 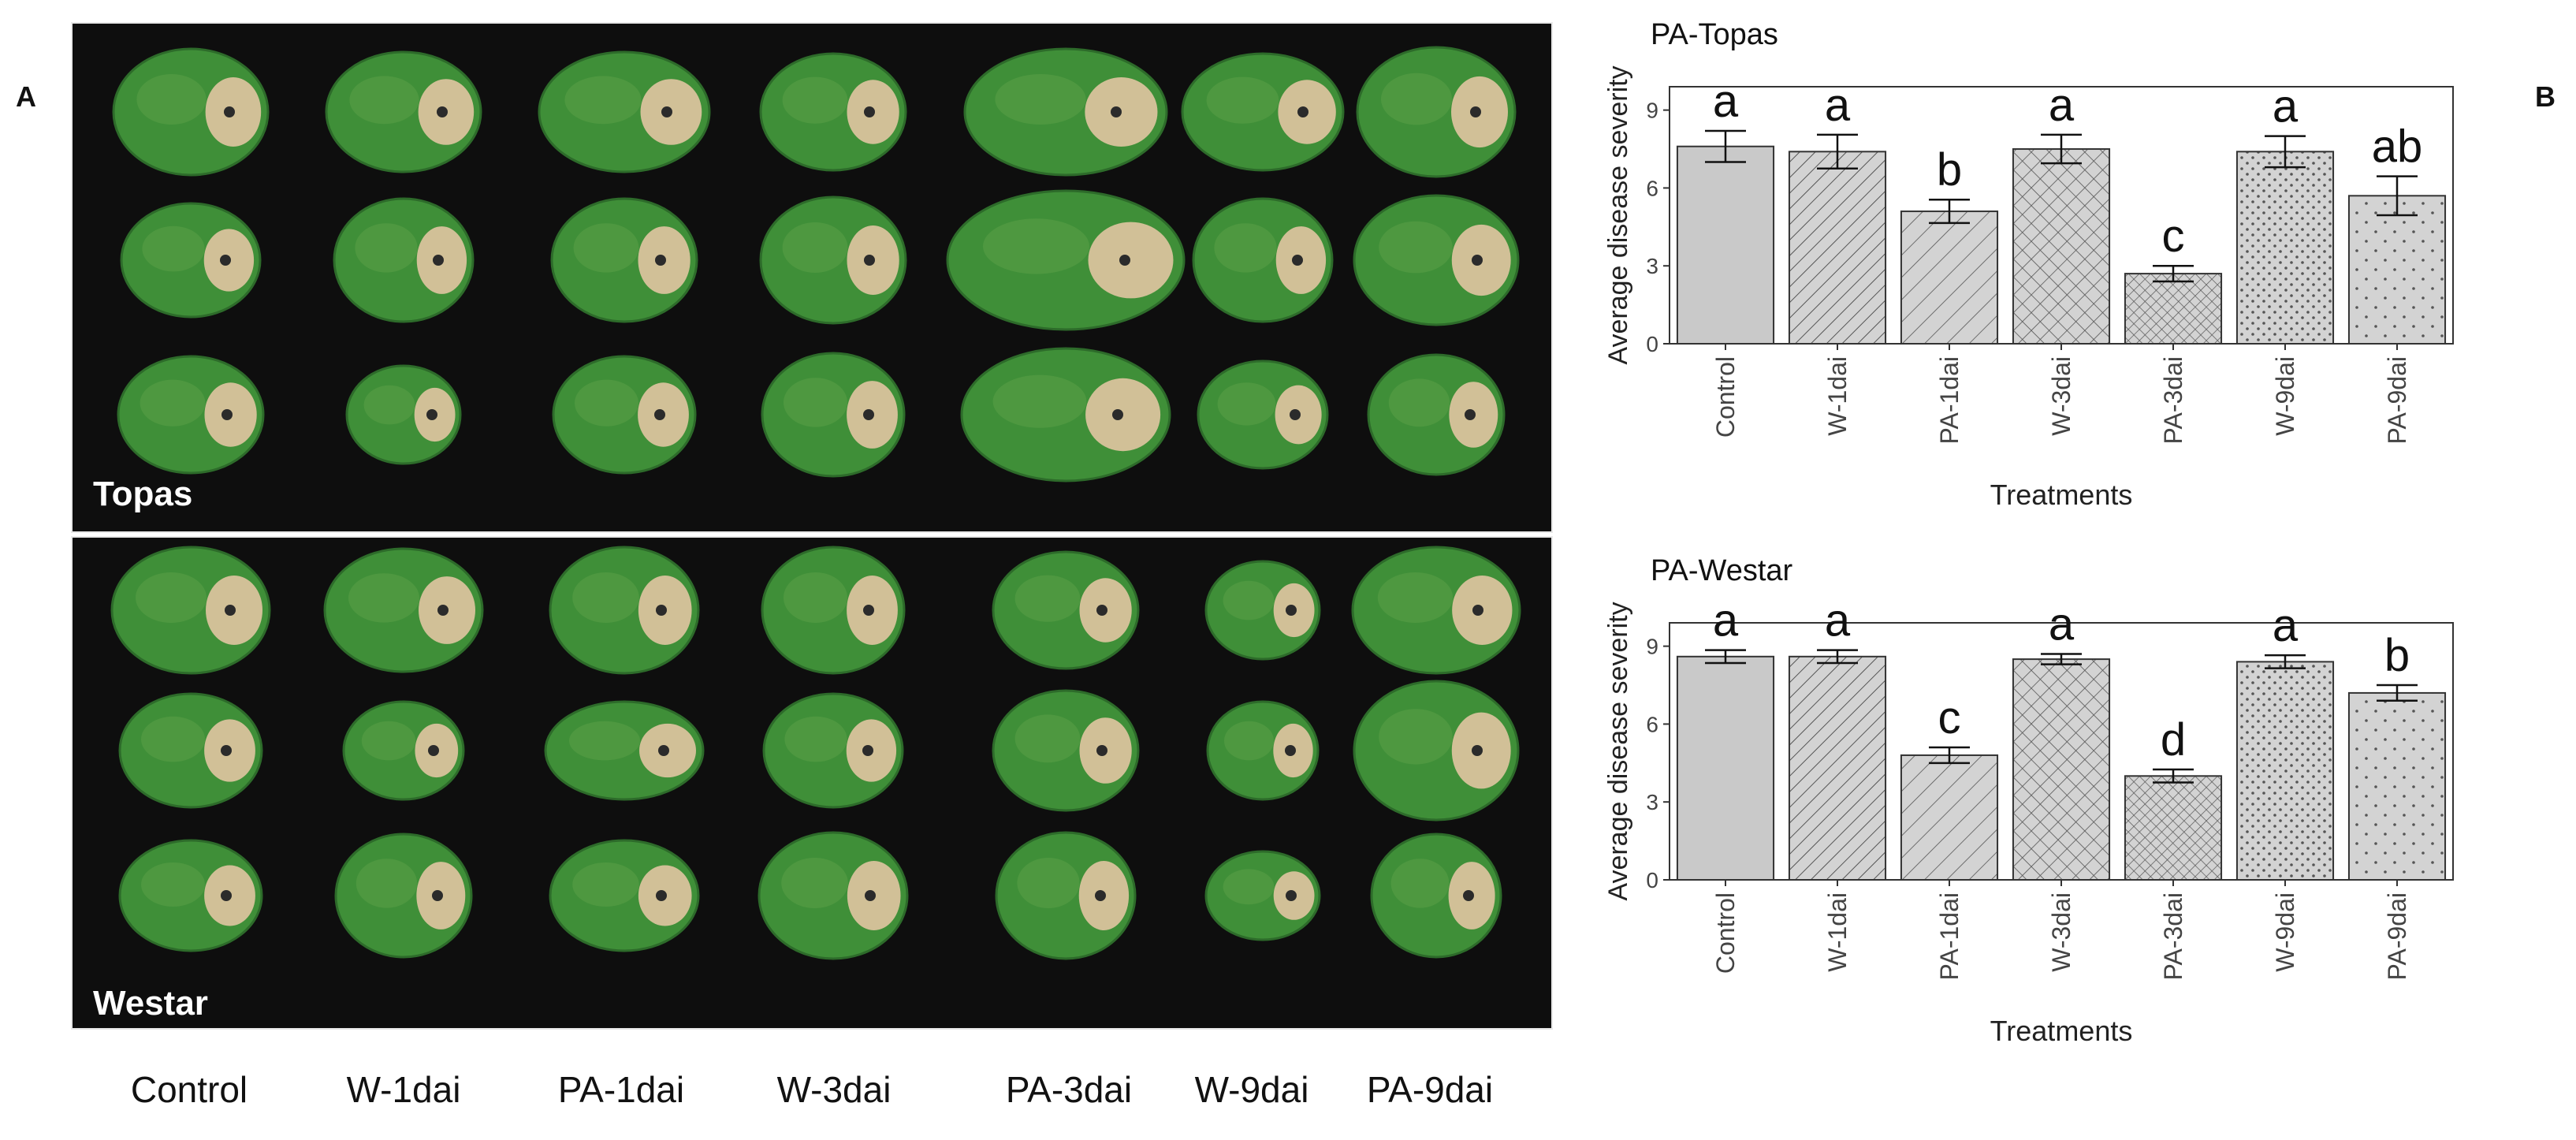 I want to click on column-label-w-3dai: W-3dai, so click(x=834, y=1089).